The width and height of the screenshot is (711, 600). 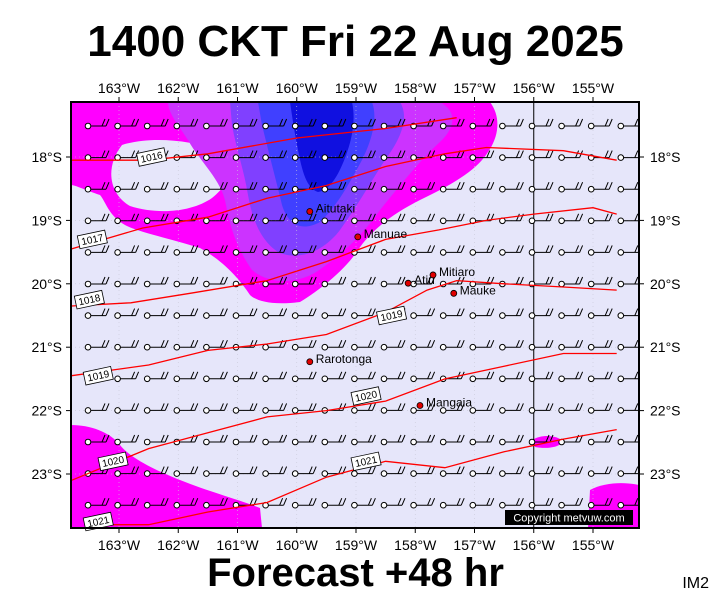 I want to click on isobar-line, so click(x=344, y=257).